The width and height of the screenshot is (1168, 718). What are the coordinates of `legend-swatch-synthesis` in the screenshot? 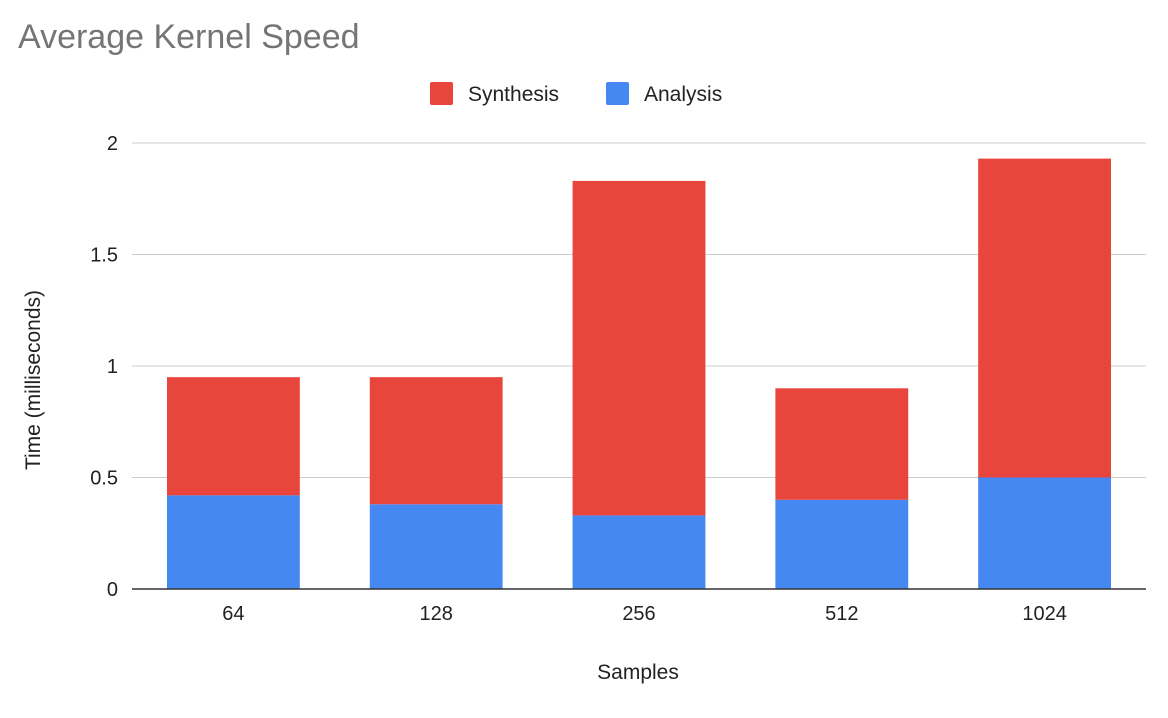 It's located at (441, 93).